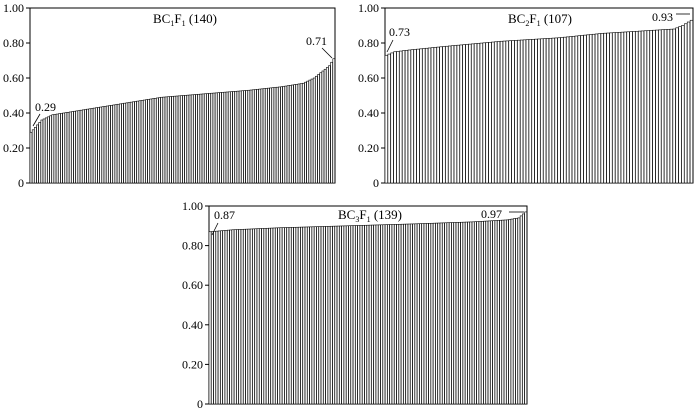 The width and height of the screenshot is (700, 414). What do you see at coordinates (327, 53) in the screenshot?
I see `max-leader-line` at bounding box center [327, 53].